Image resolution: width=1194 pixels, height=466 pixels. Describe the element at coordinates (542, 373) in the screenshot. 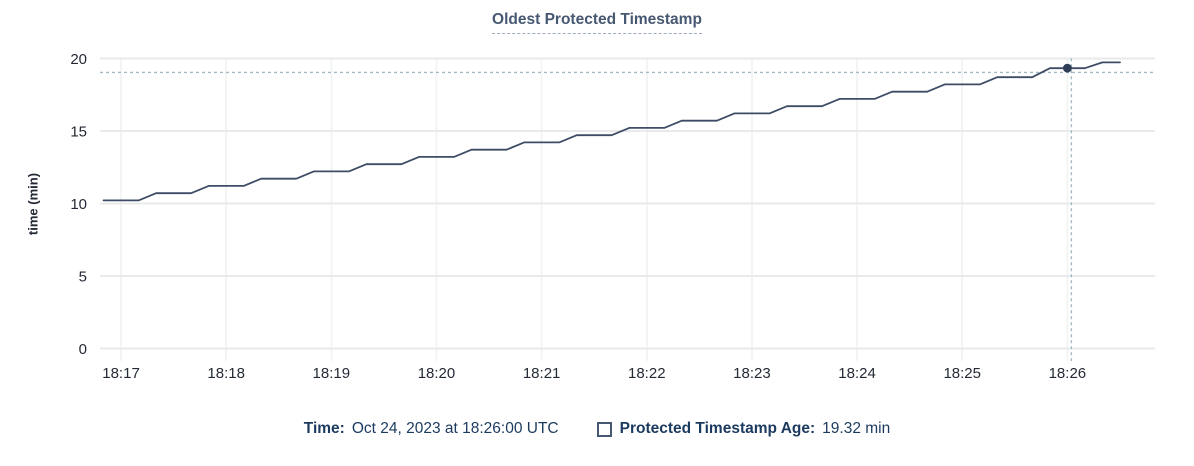

I see `x-tick-label: 18:21` at that location.